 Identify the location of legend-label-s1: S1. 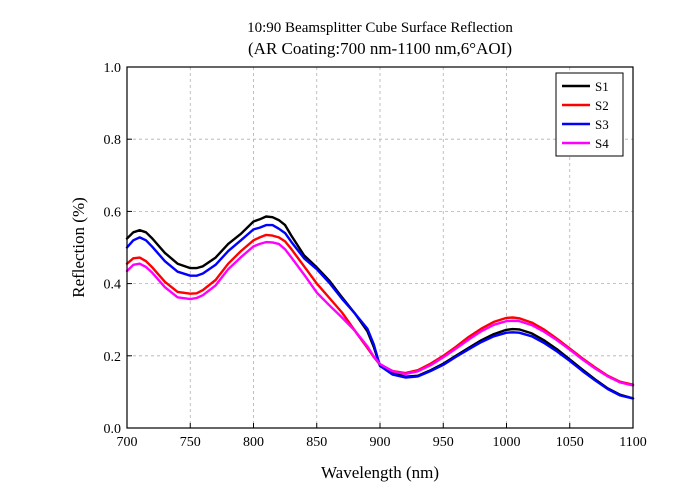
(602, 86).